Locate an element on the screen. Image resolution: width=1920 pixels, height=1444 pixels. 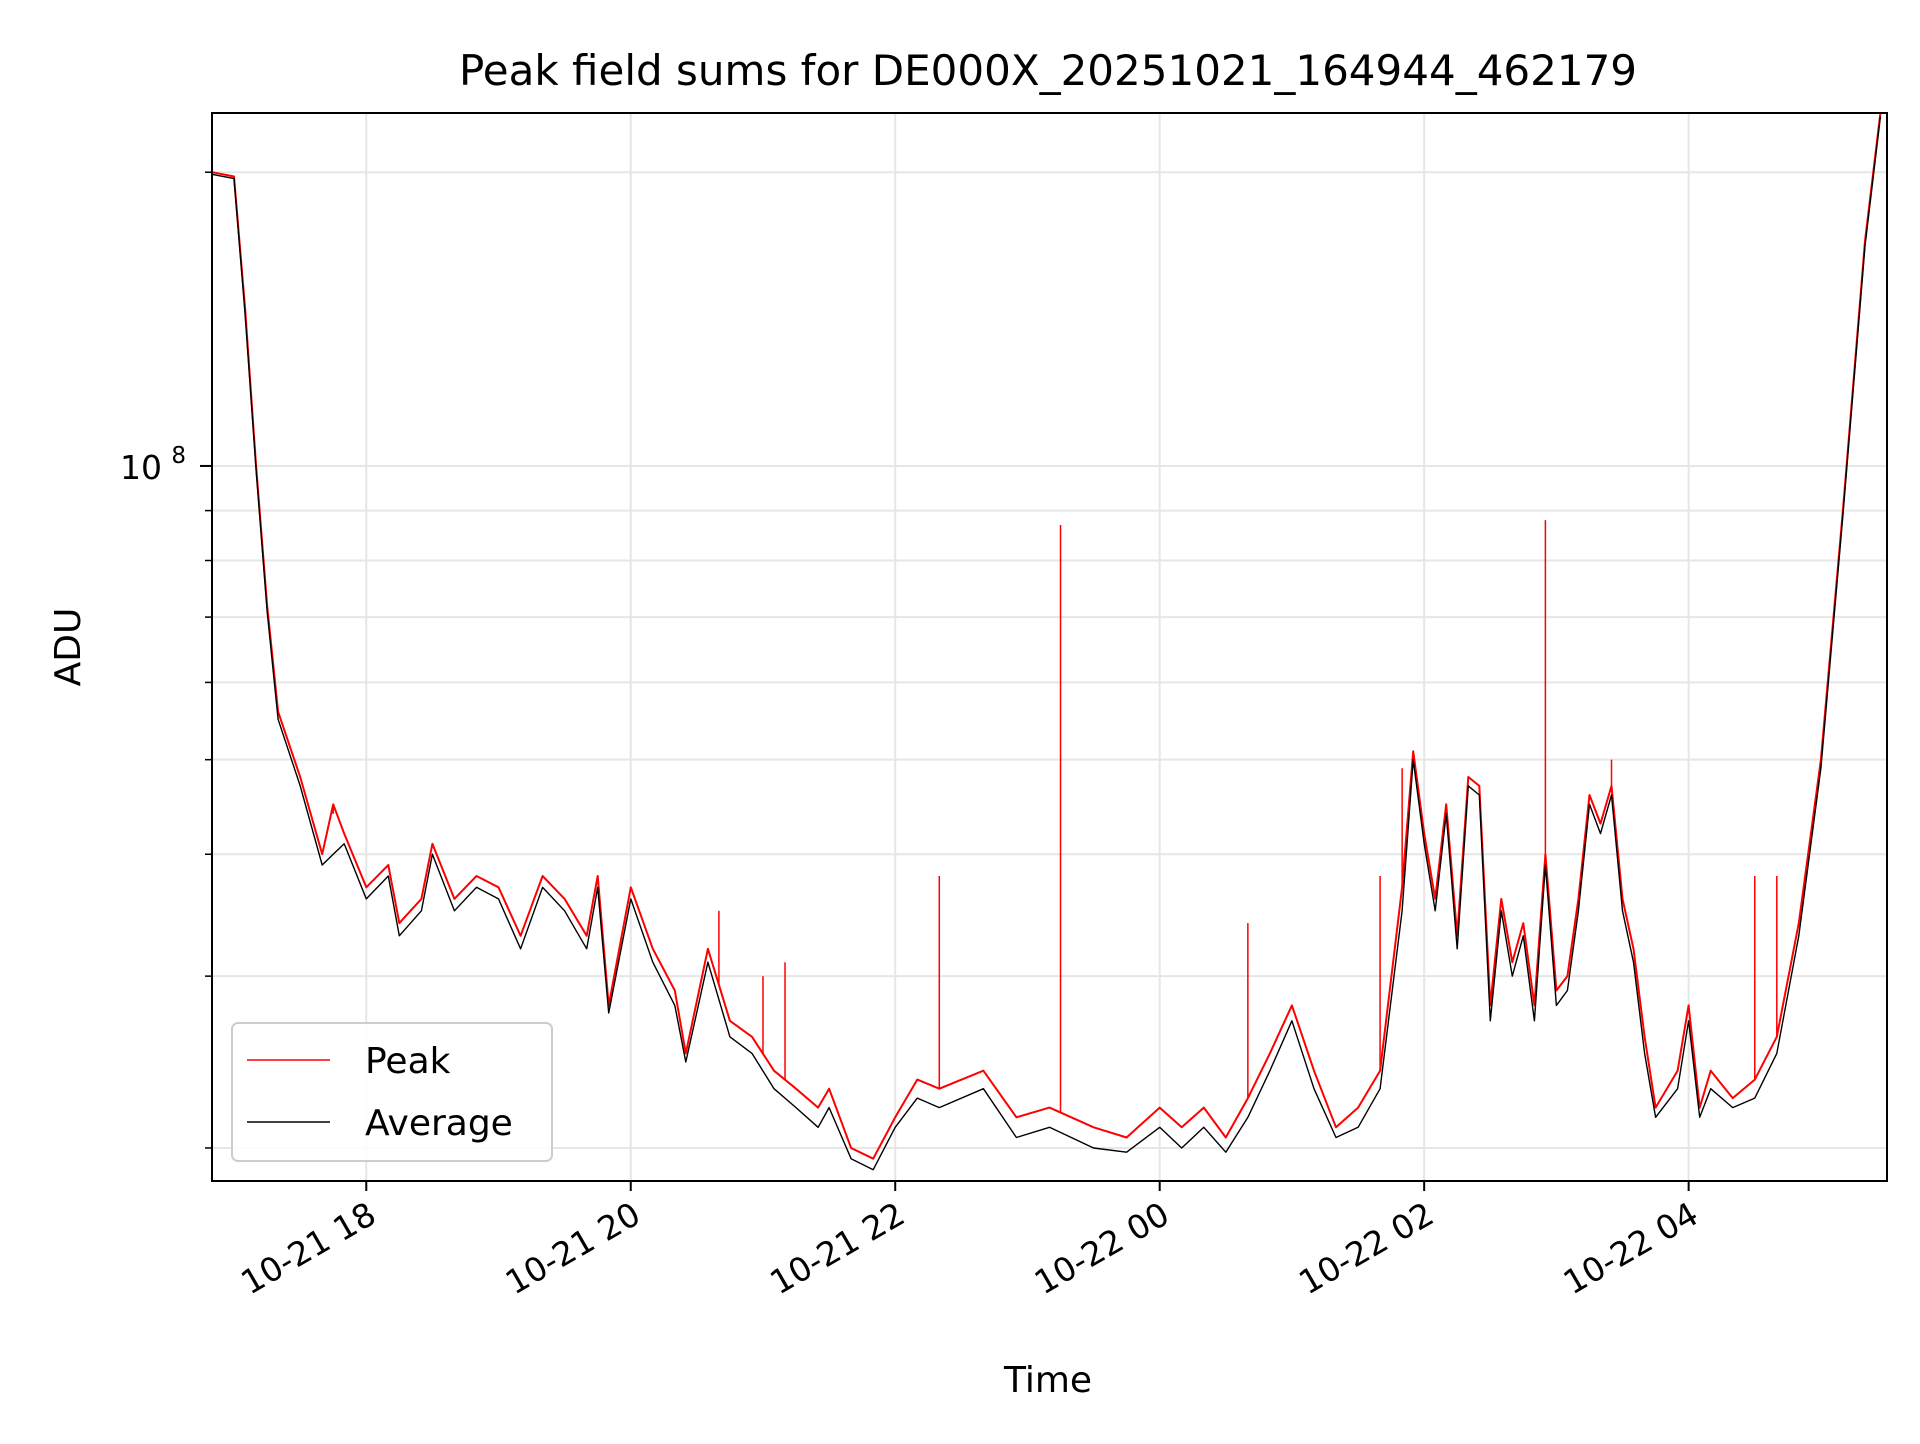
y-axis-label: ADU is located at coordinates (68, 647).